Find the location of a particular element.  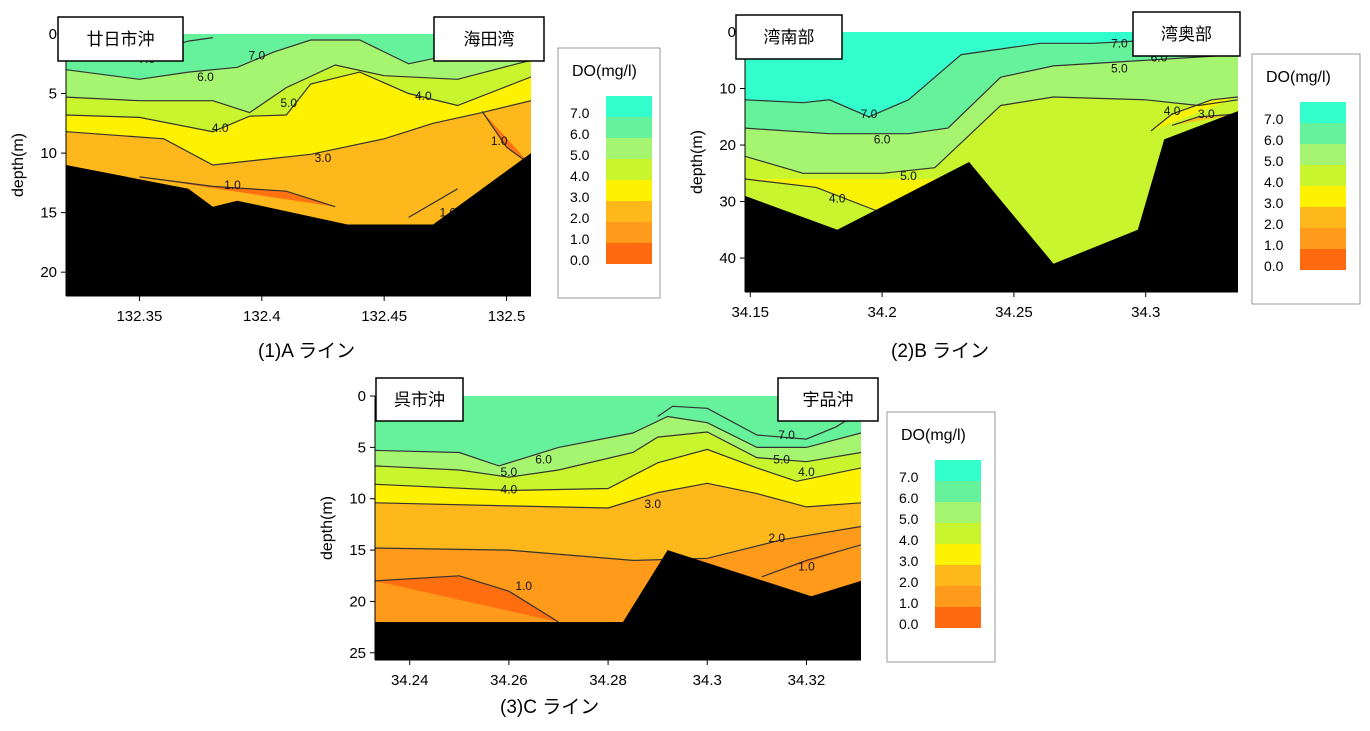

x-tick-label: 34.26 is located at coordinates (509, 680).